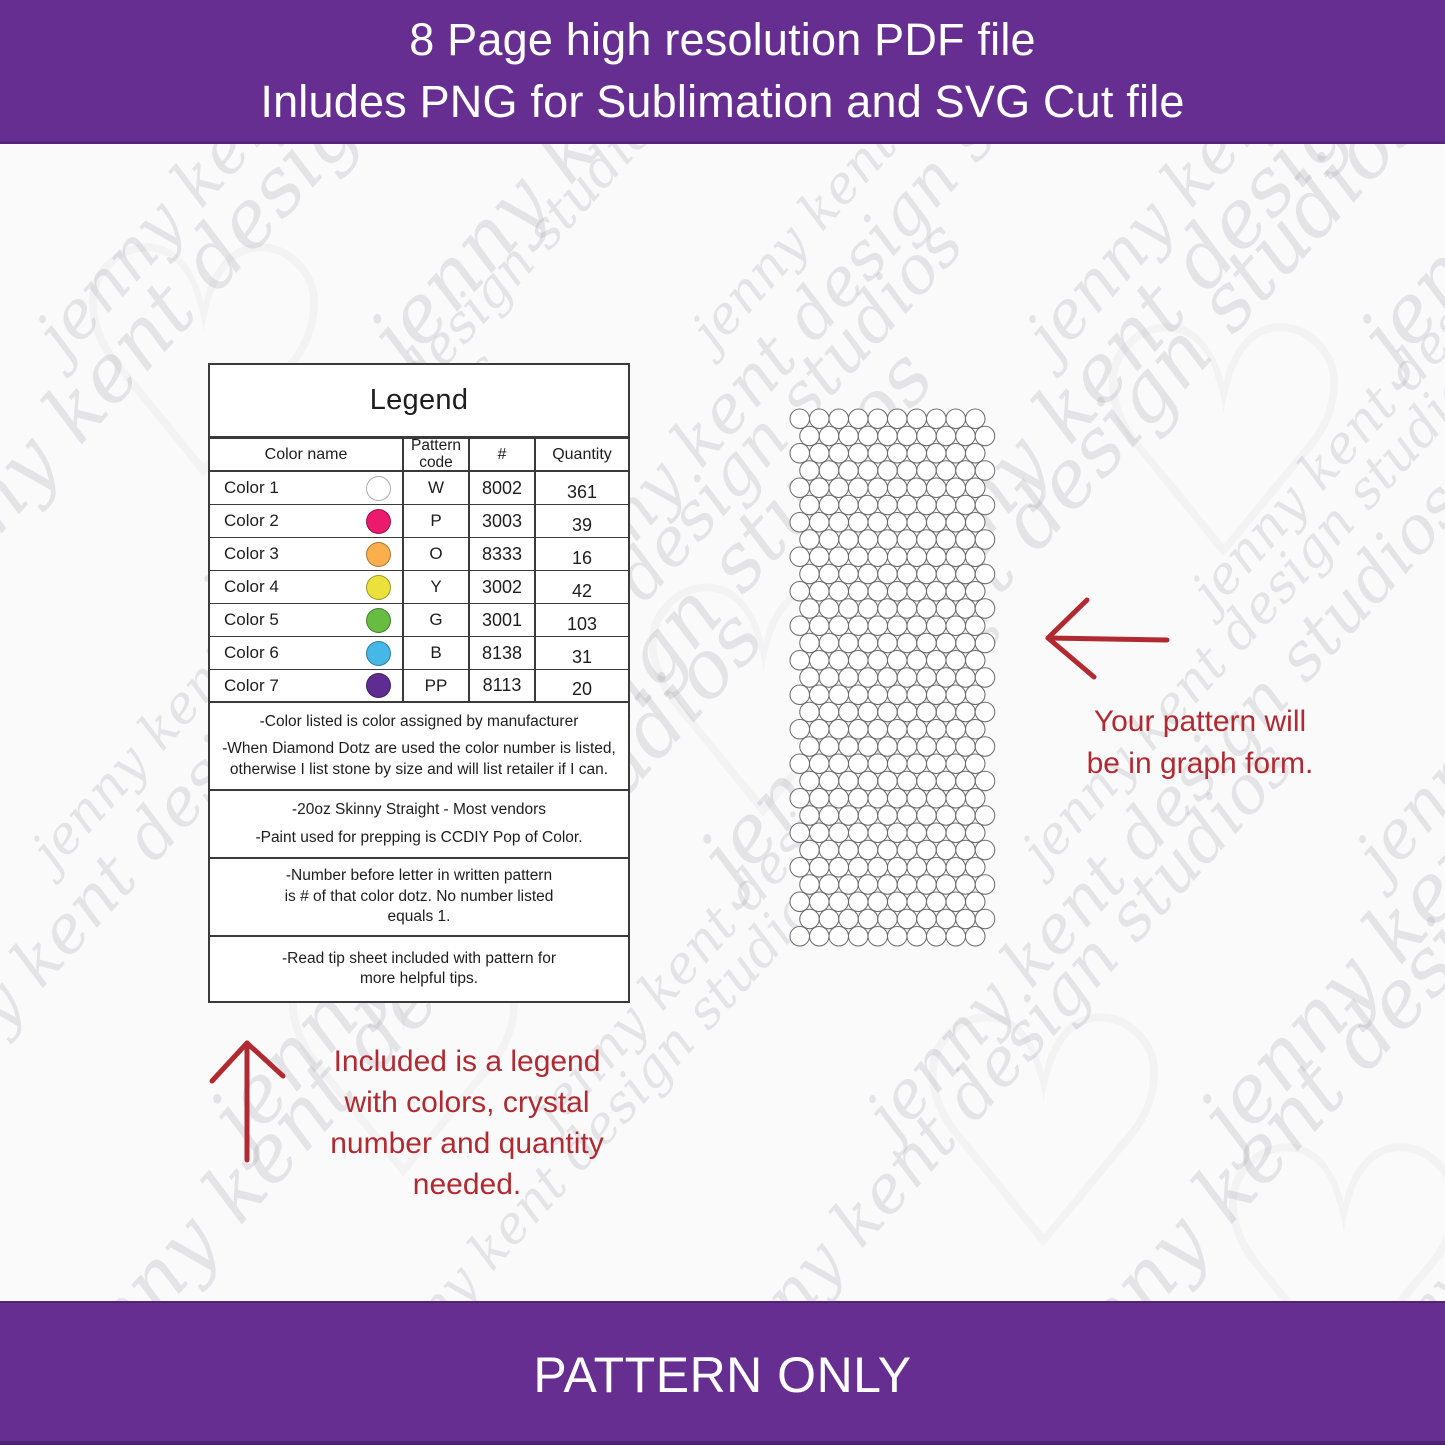 Image resolution: width=1445 pixels, height=1445 pixels. What do you see at coordinates (1392, 549) in the screenshot?
I see `watermark-text: jenny kent design studios` at bounding box center [1392, 549].